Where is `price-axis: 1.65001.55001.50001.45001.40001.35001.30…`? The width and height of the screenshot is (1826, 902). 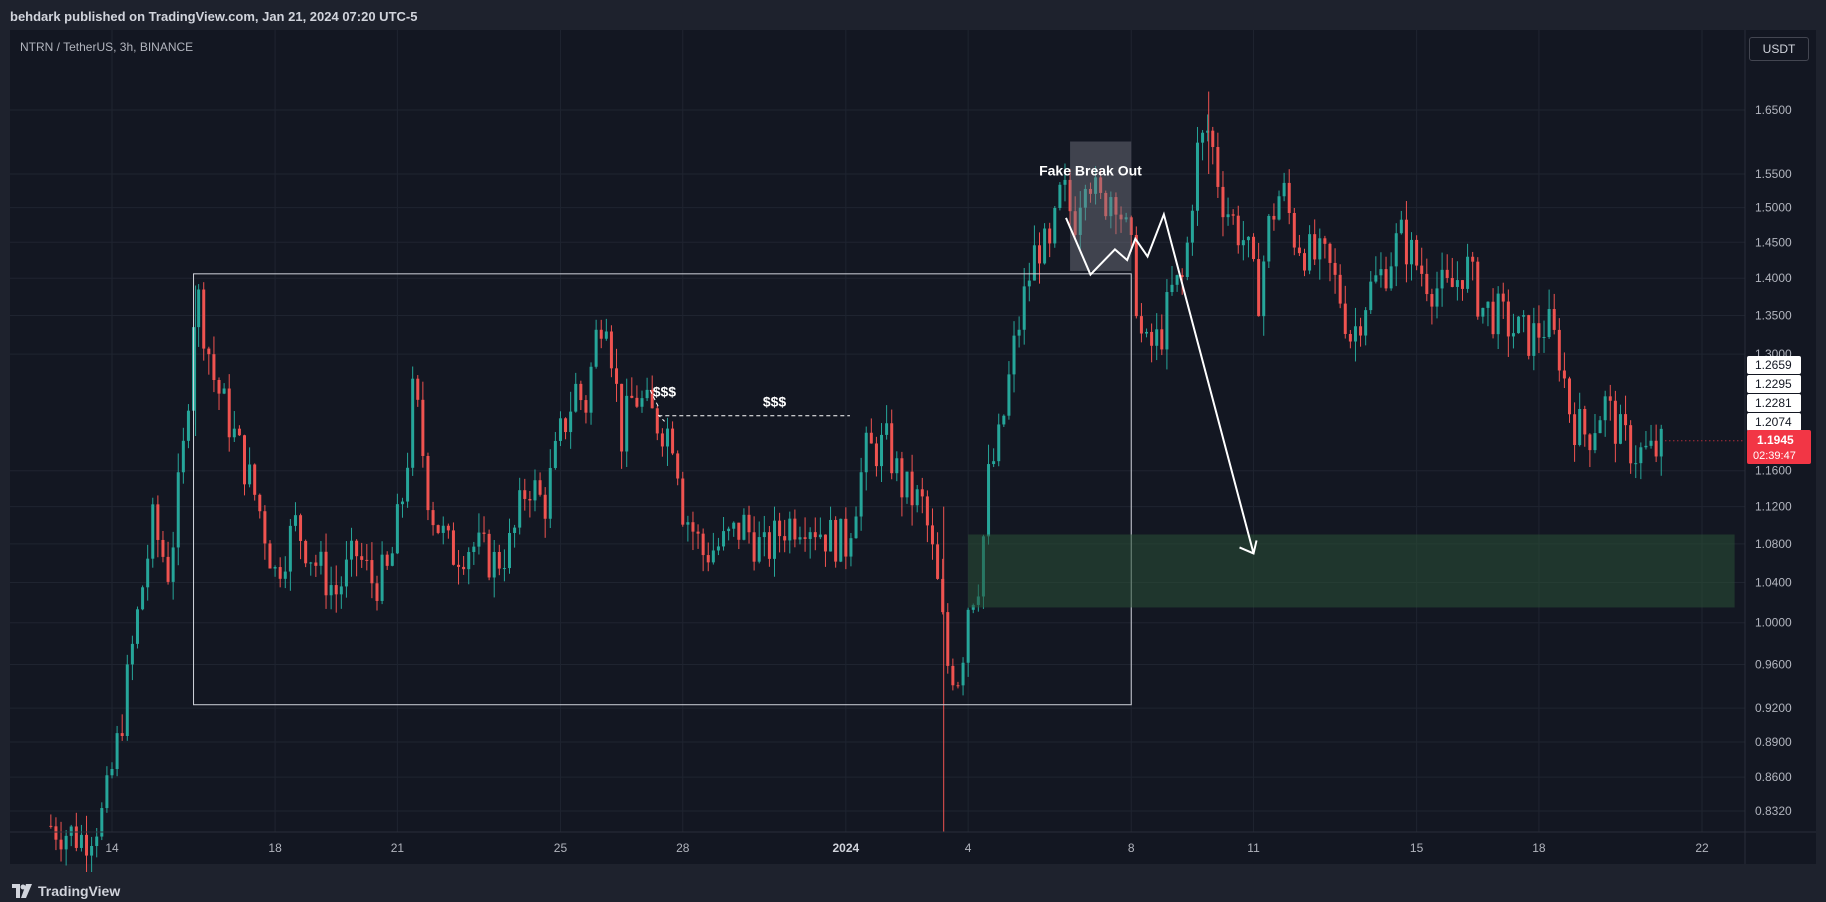 price-axis: 1.65001.55001.50001.45001.40001.35001.30… is located at coordinates (1738, 447).